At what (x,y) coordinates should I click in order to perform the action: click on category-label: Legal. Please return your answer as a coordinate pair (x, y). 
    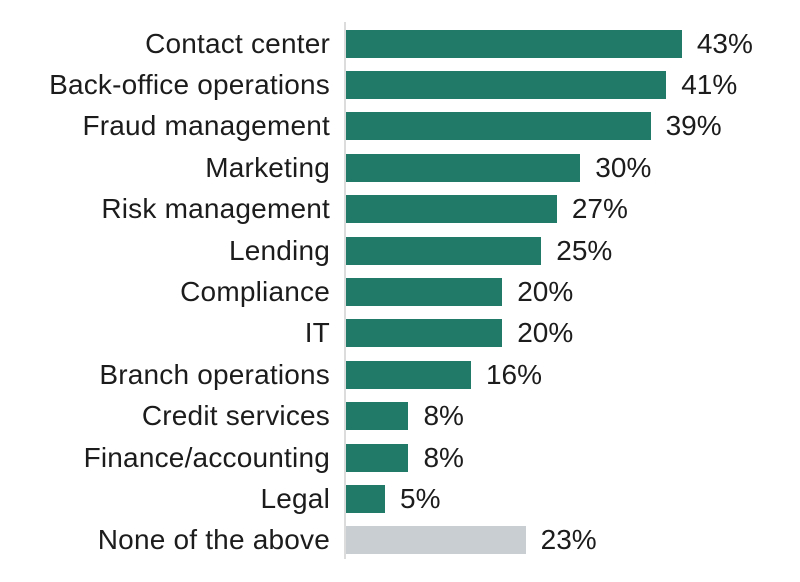
    Looking at the image, I should click on (295, 498).